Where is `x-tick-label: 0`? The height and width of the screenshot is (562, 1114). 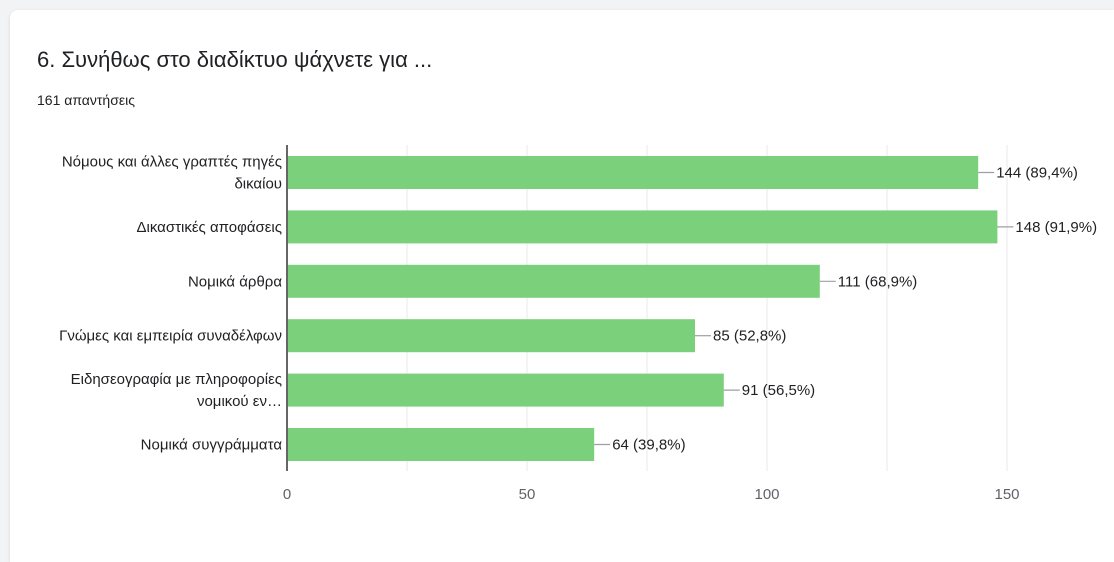 x-tick-label: 0 is located at coordinates (287, 494).